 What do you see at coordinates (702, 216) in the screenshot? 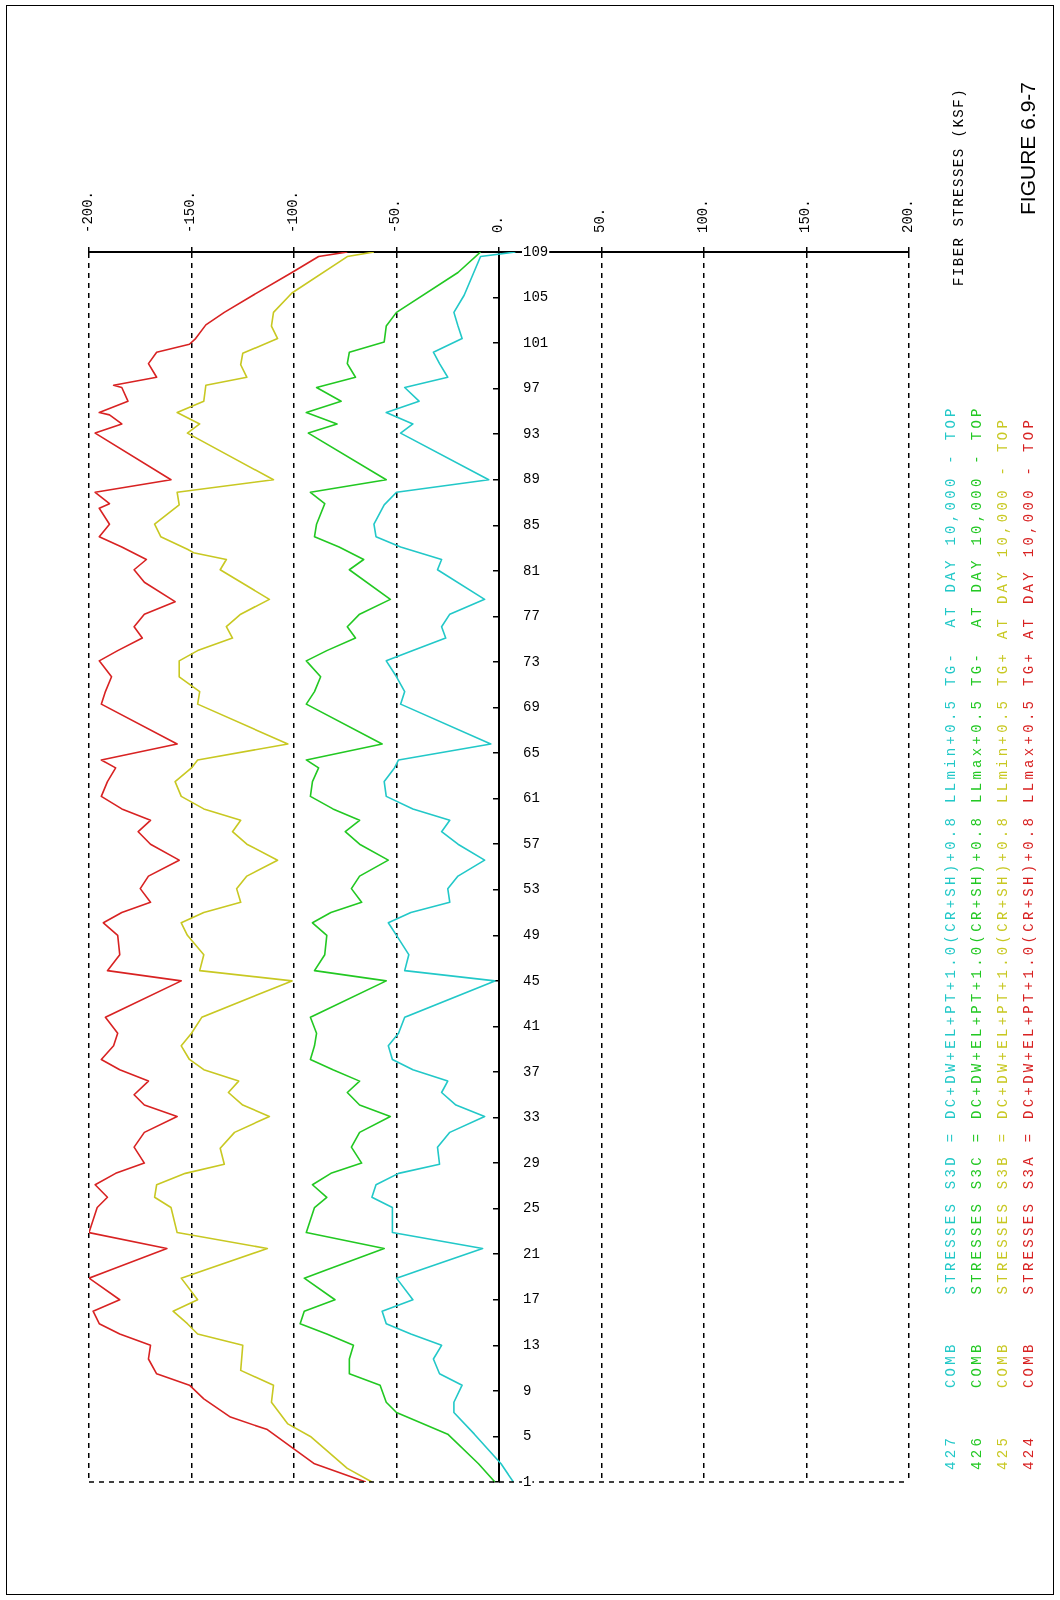
I see `x-tick-label: 100.` at bounding box center [702, 216].